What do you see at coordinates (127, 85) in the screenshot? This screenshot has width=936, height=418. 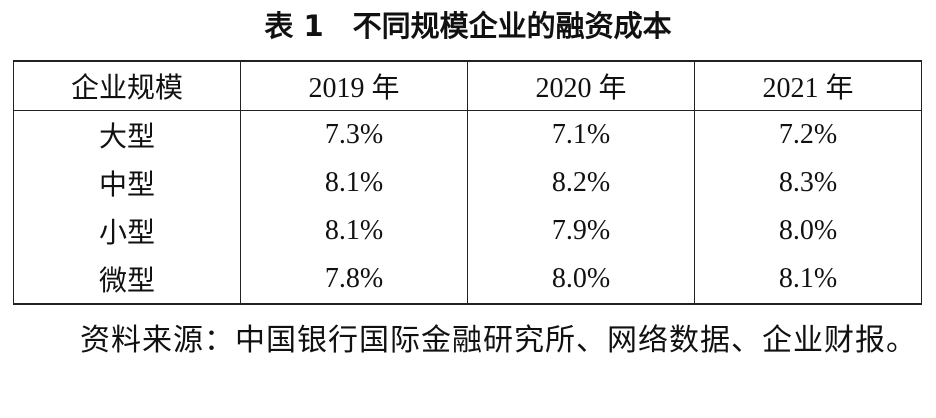 I see `column-header-enterprise-size: 企业规模` at bounding box center [127, 85].